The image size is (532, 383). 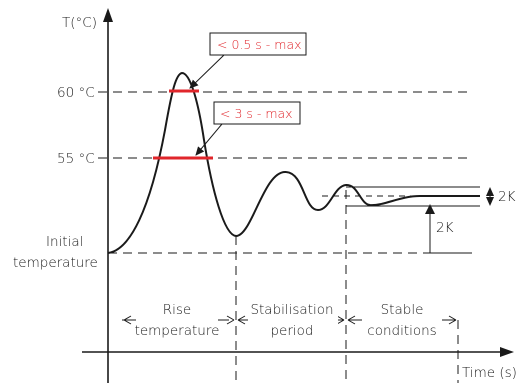 I want to click on level-label-60: 60 °C, so click(x=76, y=93).